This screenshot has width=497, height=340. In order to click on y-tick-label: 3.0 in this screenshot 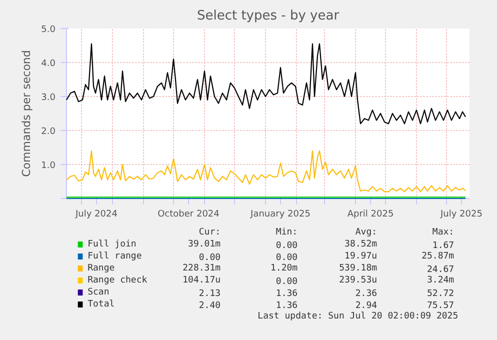, I will do `click(48, 98)`.